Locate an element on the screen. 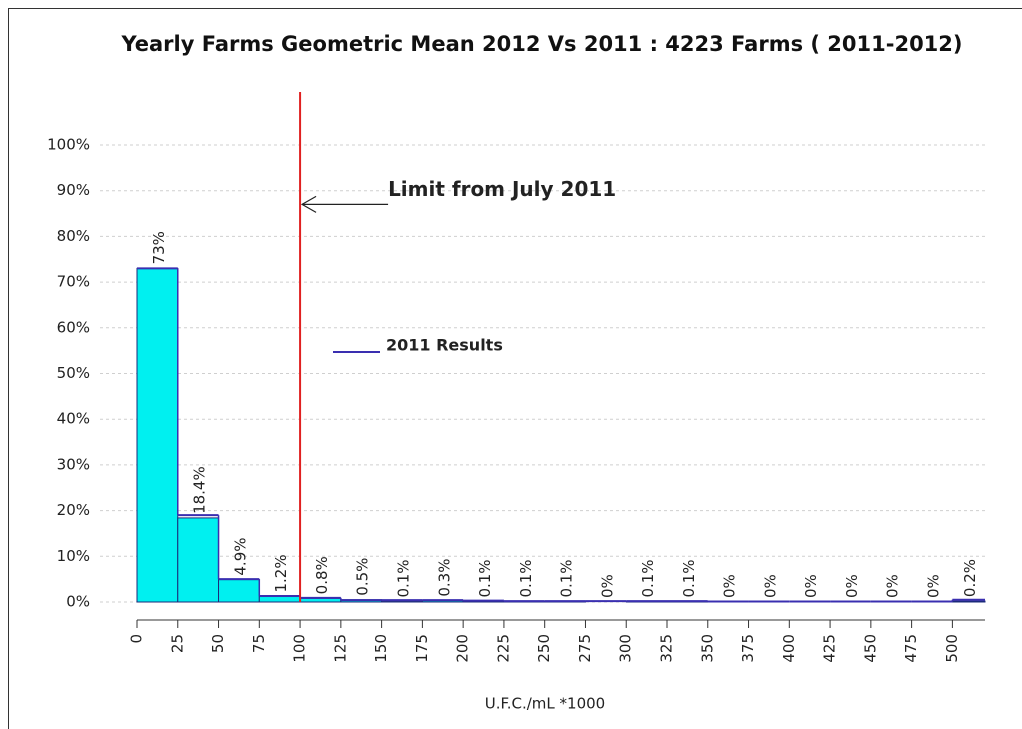 The height and width of the screenshot is (729, 1022). x-tick-label: 475 is located at coordinates (911, 648).